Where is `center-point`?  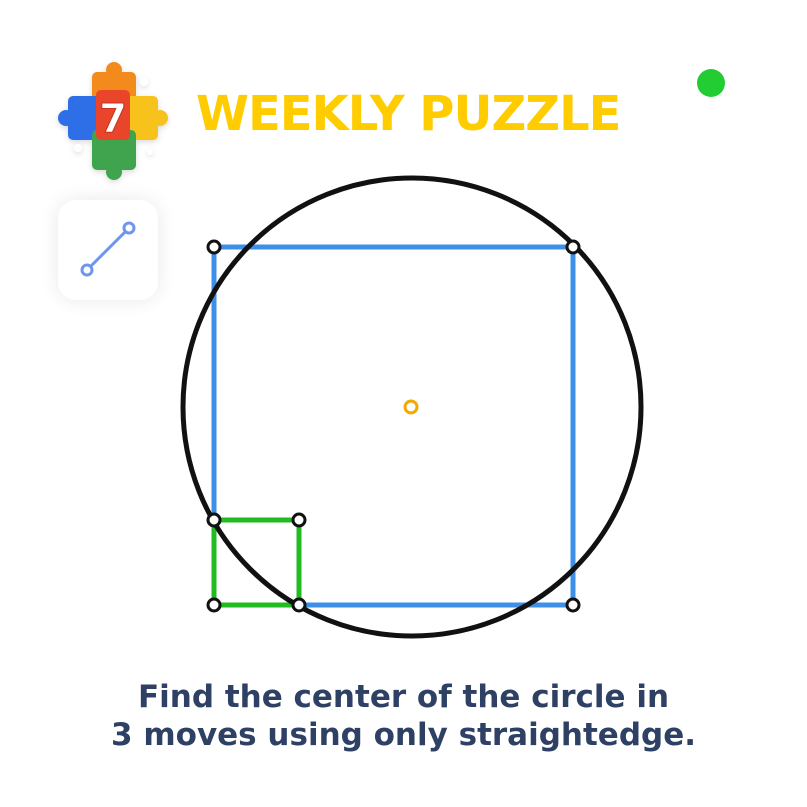
center-point is located at coordinates (411, 407).